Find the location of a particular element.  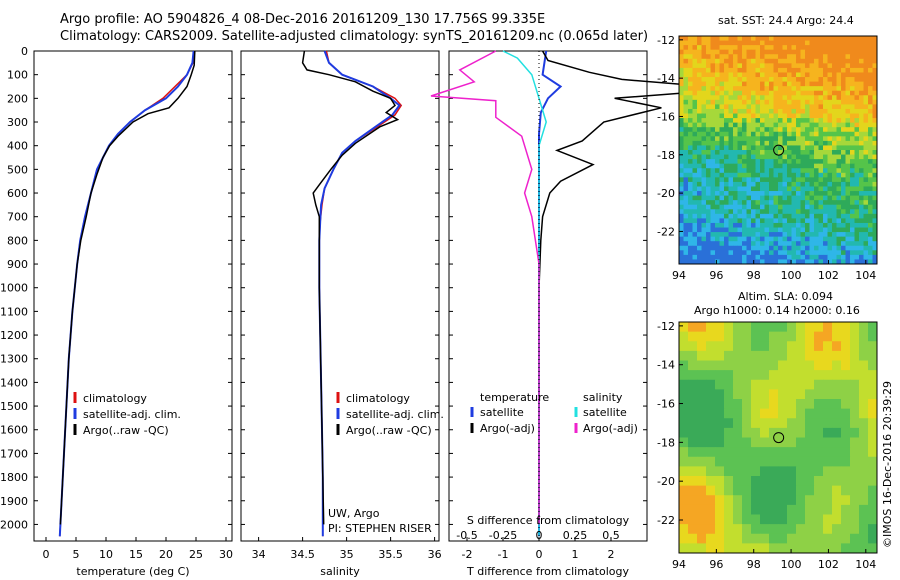

diff-s-axis-label: S difference from climatology is located at coordinates (548, 520).